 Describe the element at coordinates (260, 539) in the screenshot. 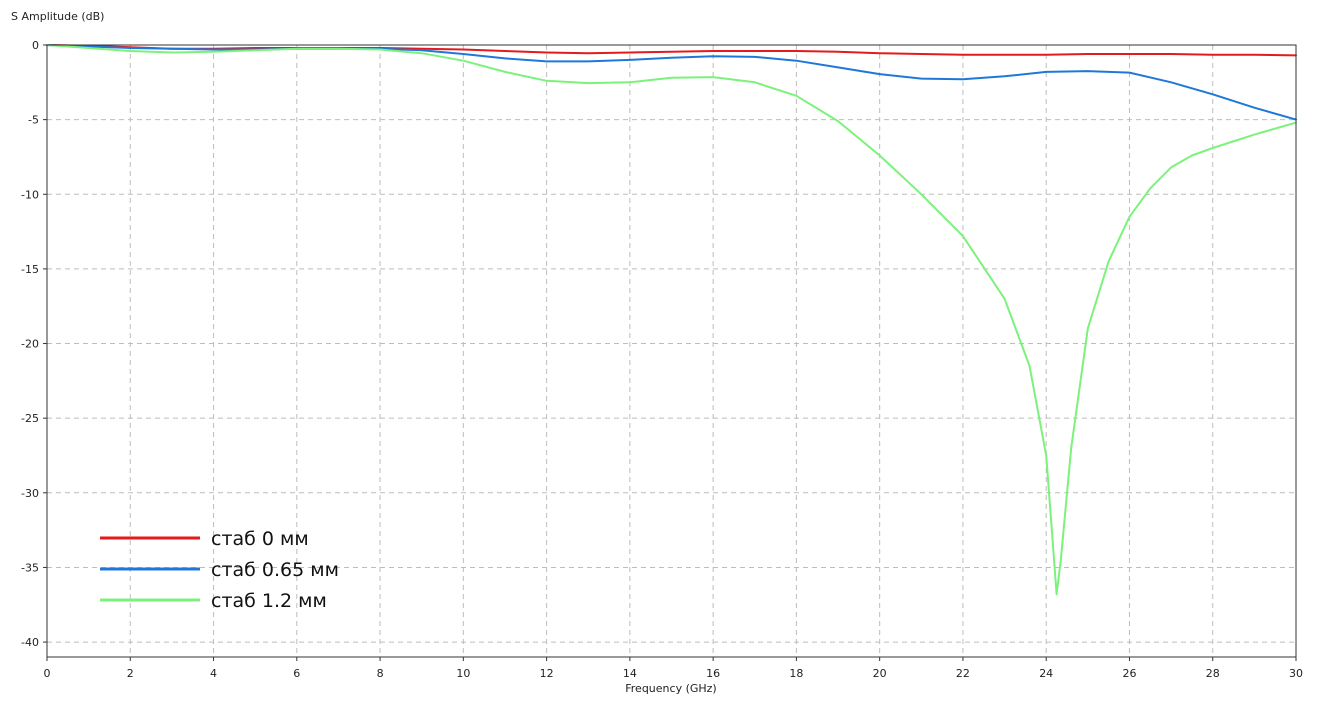

I see `legend-label: стаб 0 мм` at that location.